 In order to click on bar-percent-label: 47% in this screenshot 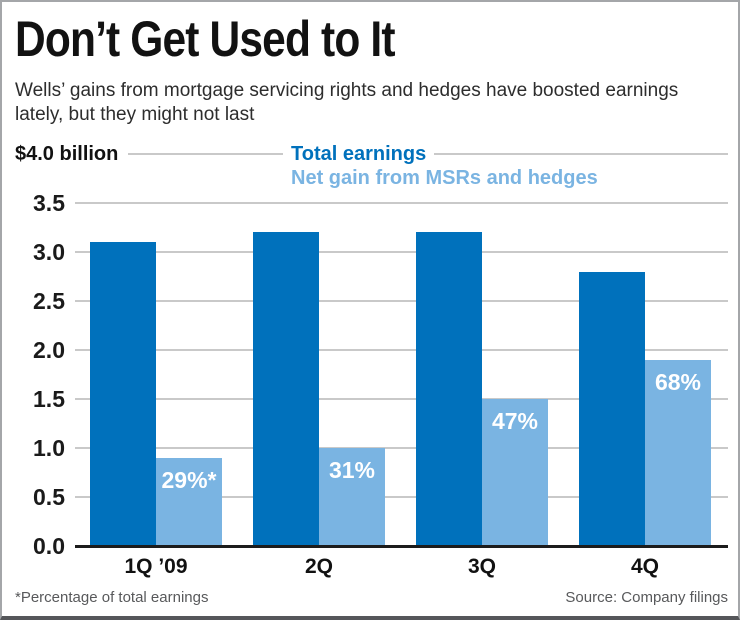, I will do `click(515, 421)`.